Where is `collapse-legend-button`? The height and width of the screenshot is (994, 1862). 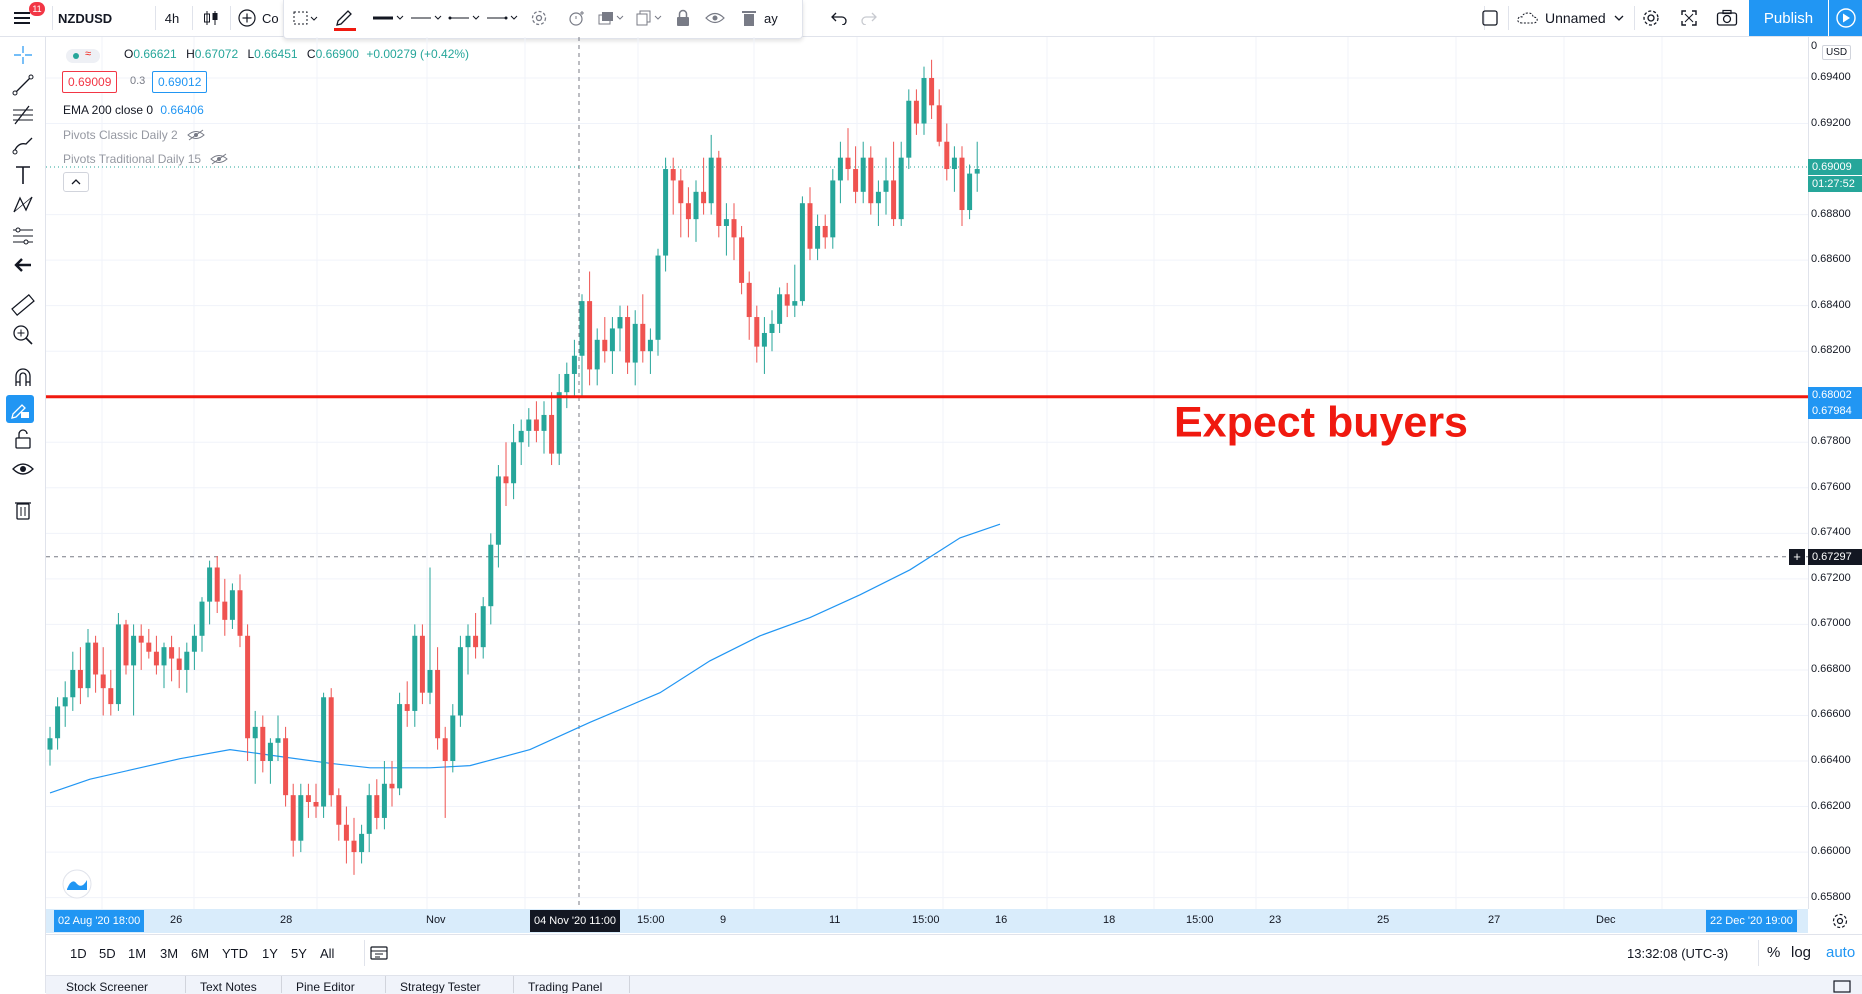
collapse-legend-button is located at coordinates (76, 182).